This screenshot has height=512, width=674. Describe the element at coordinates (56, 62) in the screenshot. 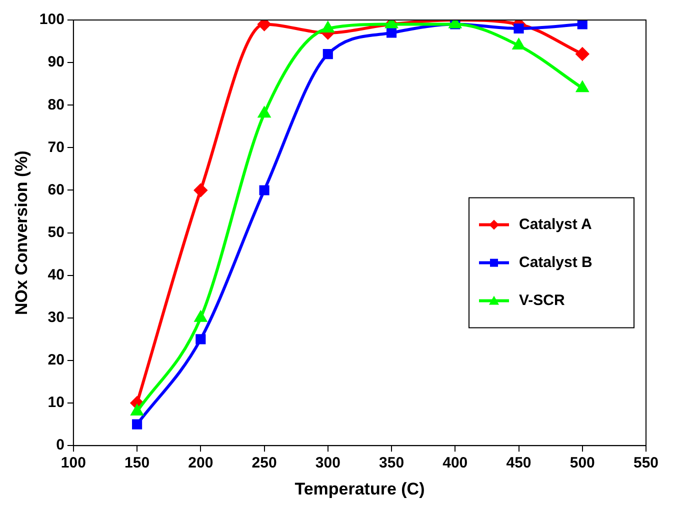

I see `y-tick-label: 90` at that location.